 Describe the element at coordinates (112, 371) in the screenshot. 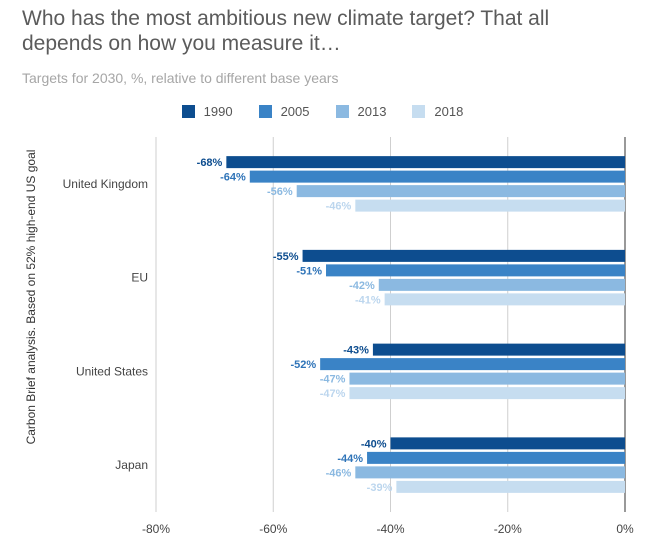

I see `category-label-2: United States` at that location.